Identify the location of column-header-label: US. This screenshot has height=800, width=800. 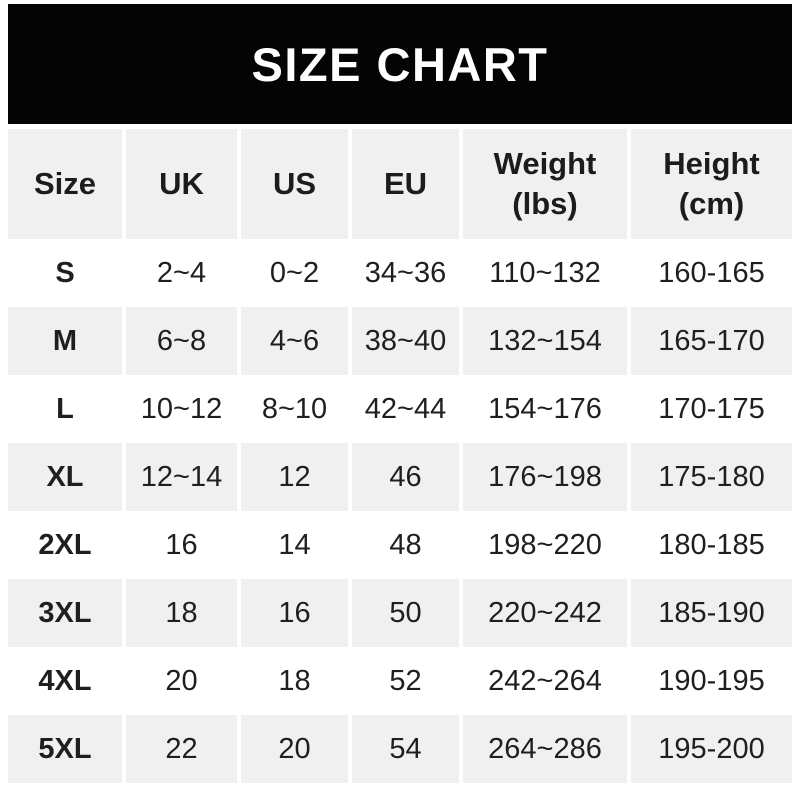
(294, 184).